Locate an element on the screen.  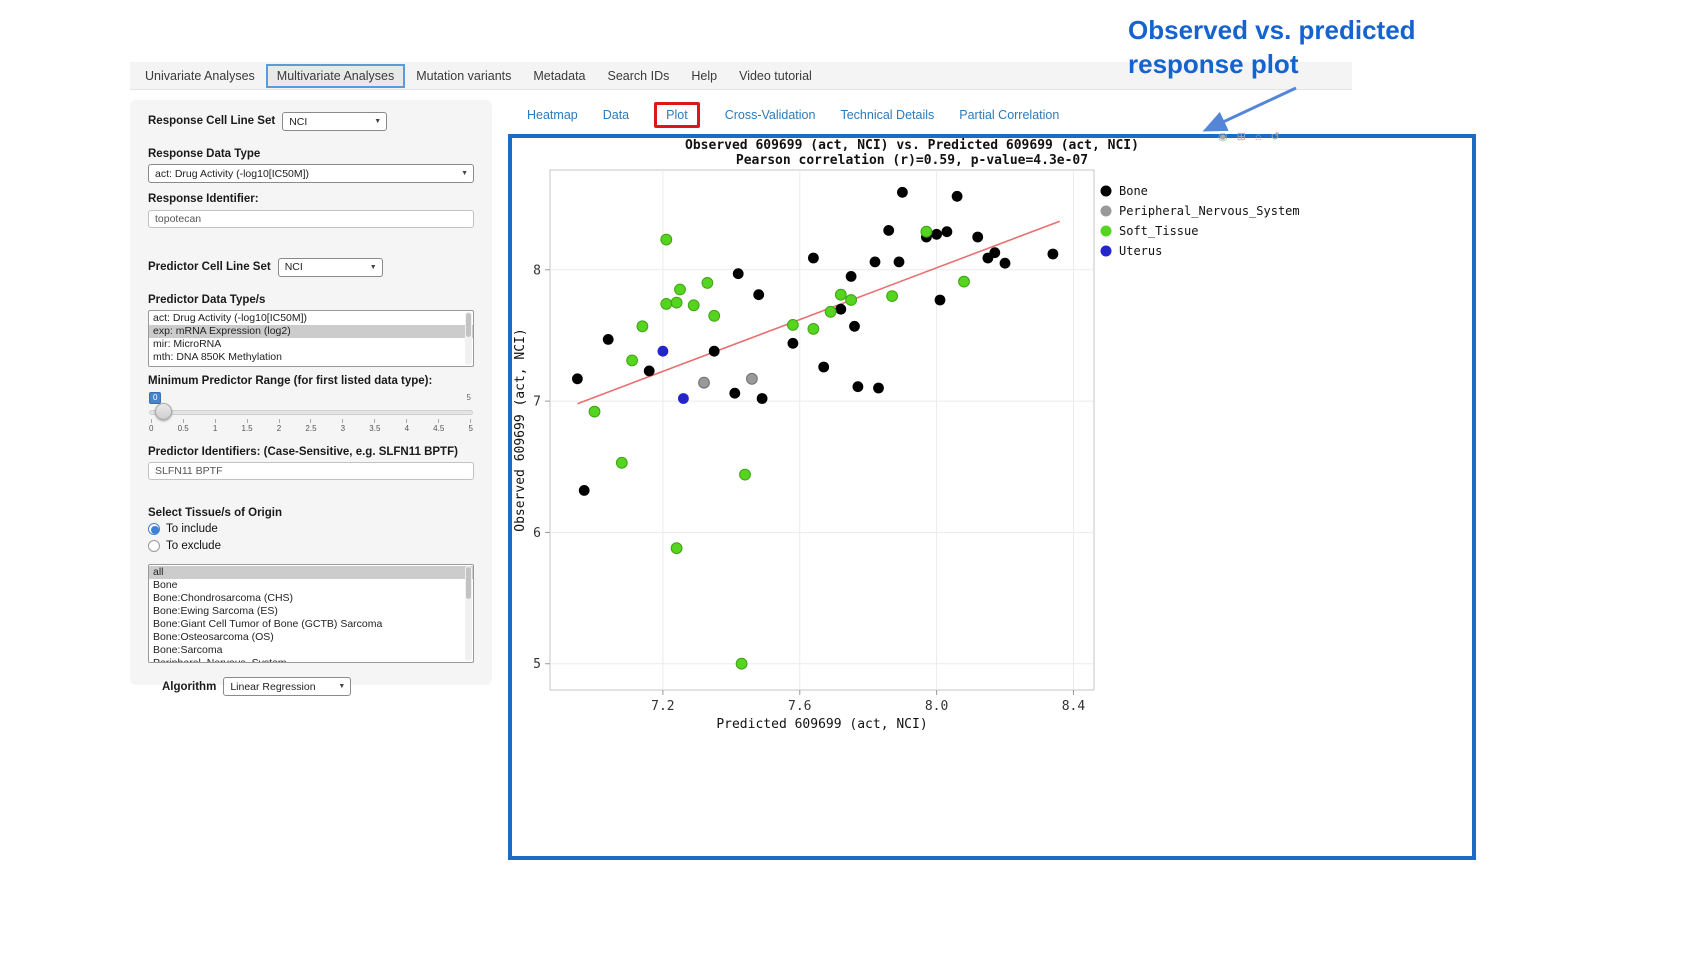
slider-tick-0-5: 0.5 is located at coordinates (183, 425).